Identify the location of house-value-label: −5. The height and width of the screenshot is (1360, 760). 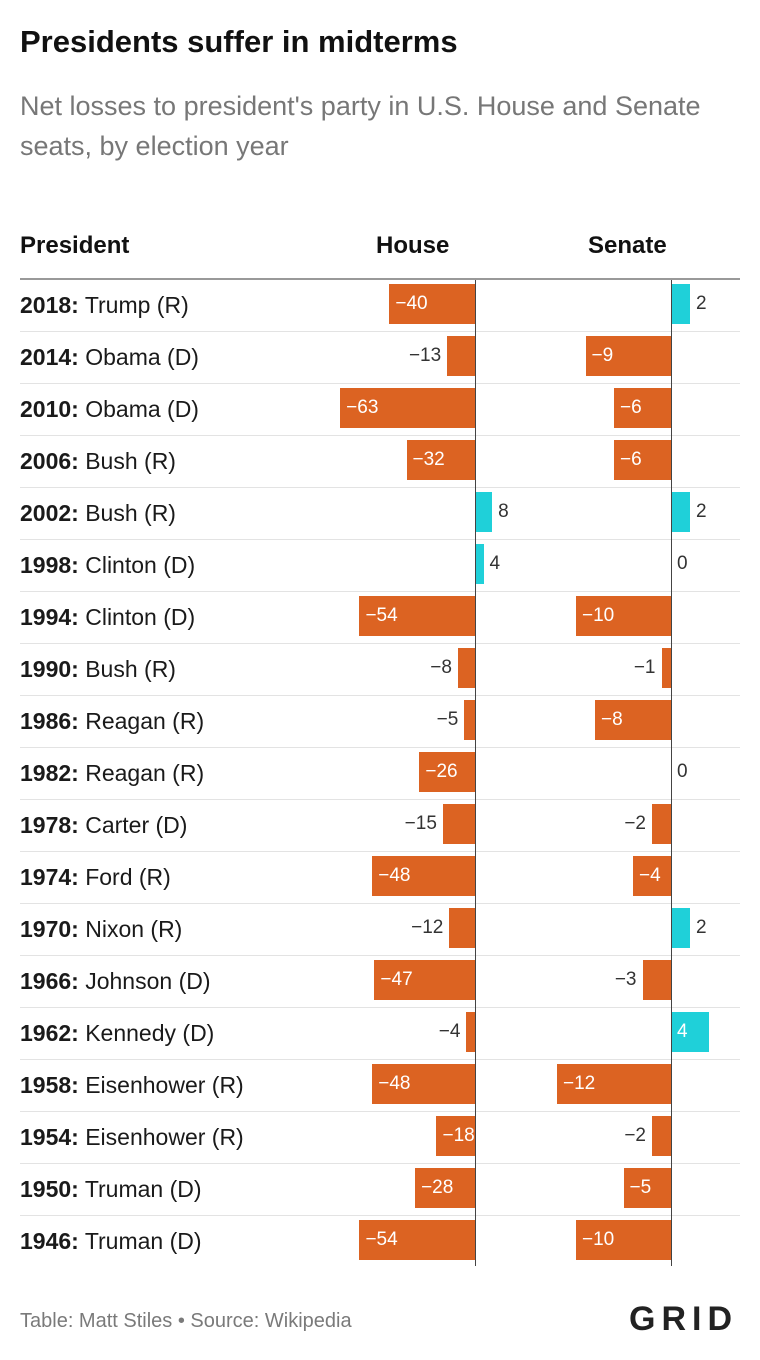
(447, 719).